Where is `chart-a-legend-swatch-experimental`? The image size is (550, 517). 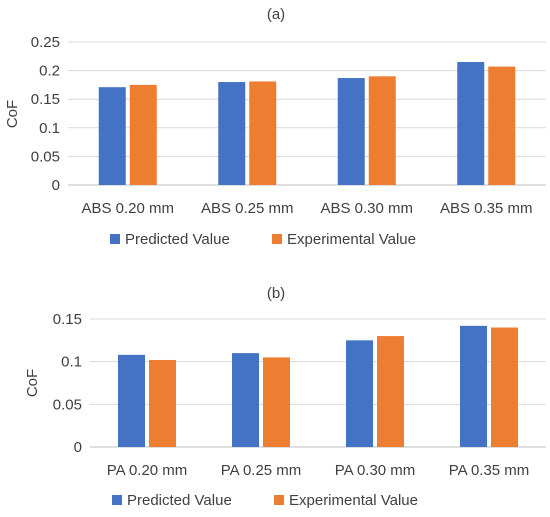 chart-a-legend-swatch-experimental is located at coordinates (277, 239).